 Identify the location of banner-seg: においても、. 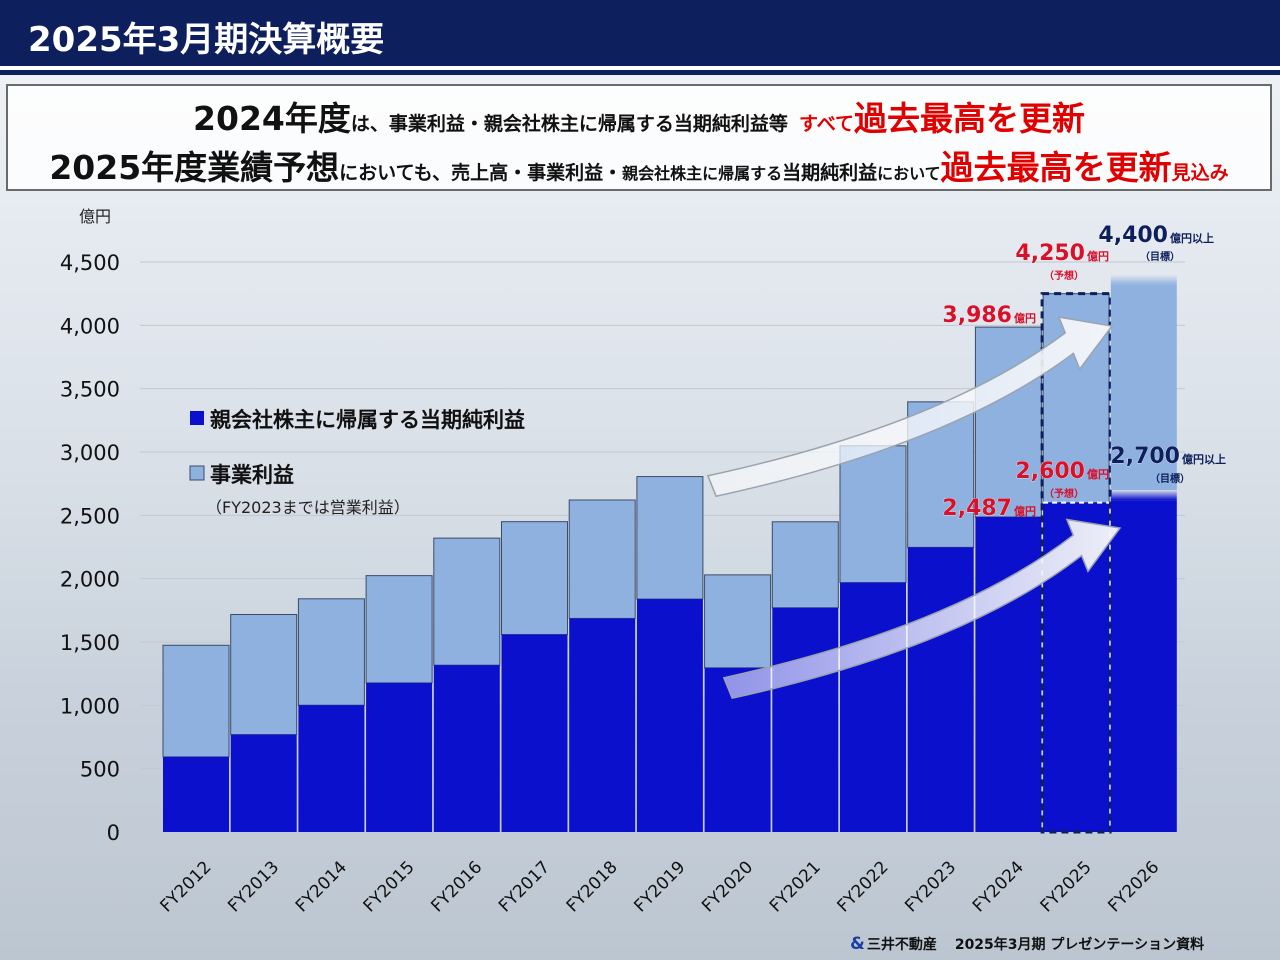
(395, 173).